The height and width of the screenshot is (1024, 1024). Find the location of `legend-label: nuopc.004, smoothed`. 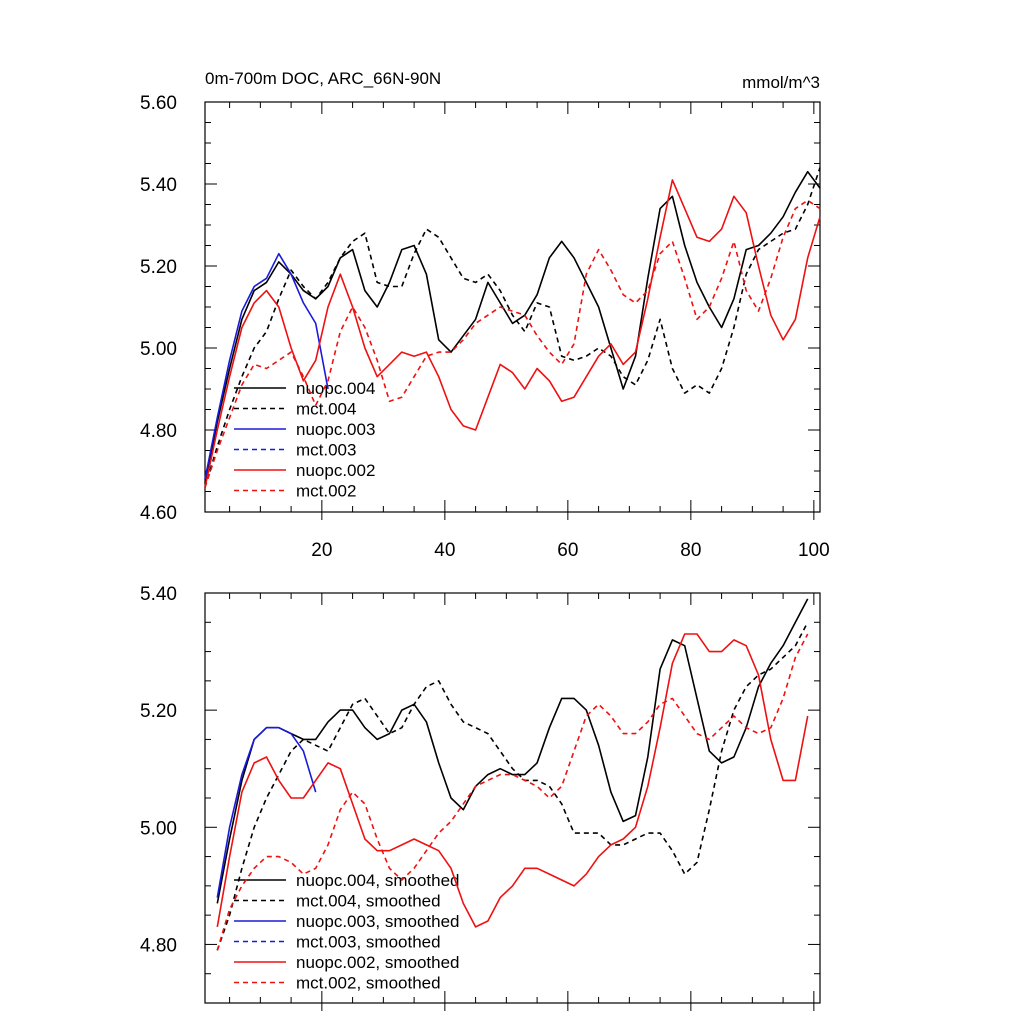

legend-label: nuopc.004, smoothed is located at coordinates (378, 880).